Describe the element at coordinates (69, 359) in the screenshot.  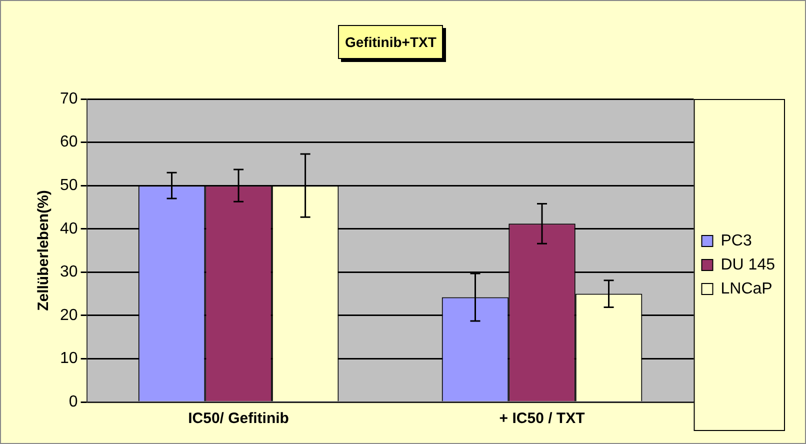
I see `y-tick-label: 10` at that location.